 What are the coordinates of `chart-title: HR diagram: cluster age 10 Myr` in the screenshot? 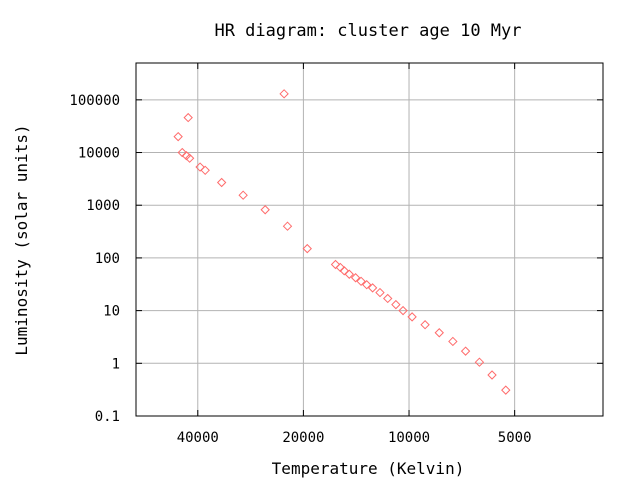 It's located at (367, 31).